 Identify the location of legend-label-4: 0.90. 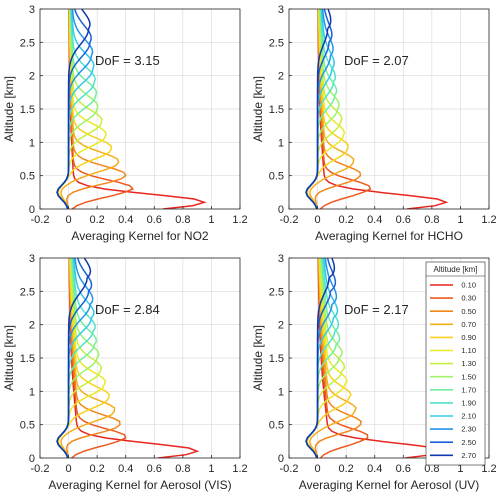
(468, 337).